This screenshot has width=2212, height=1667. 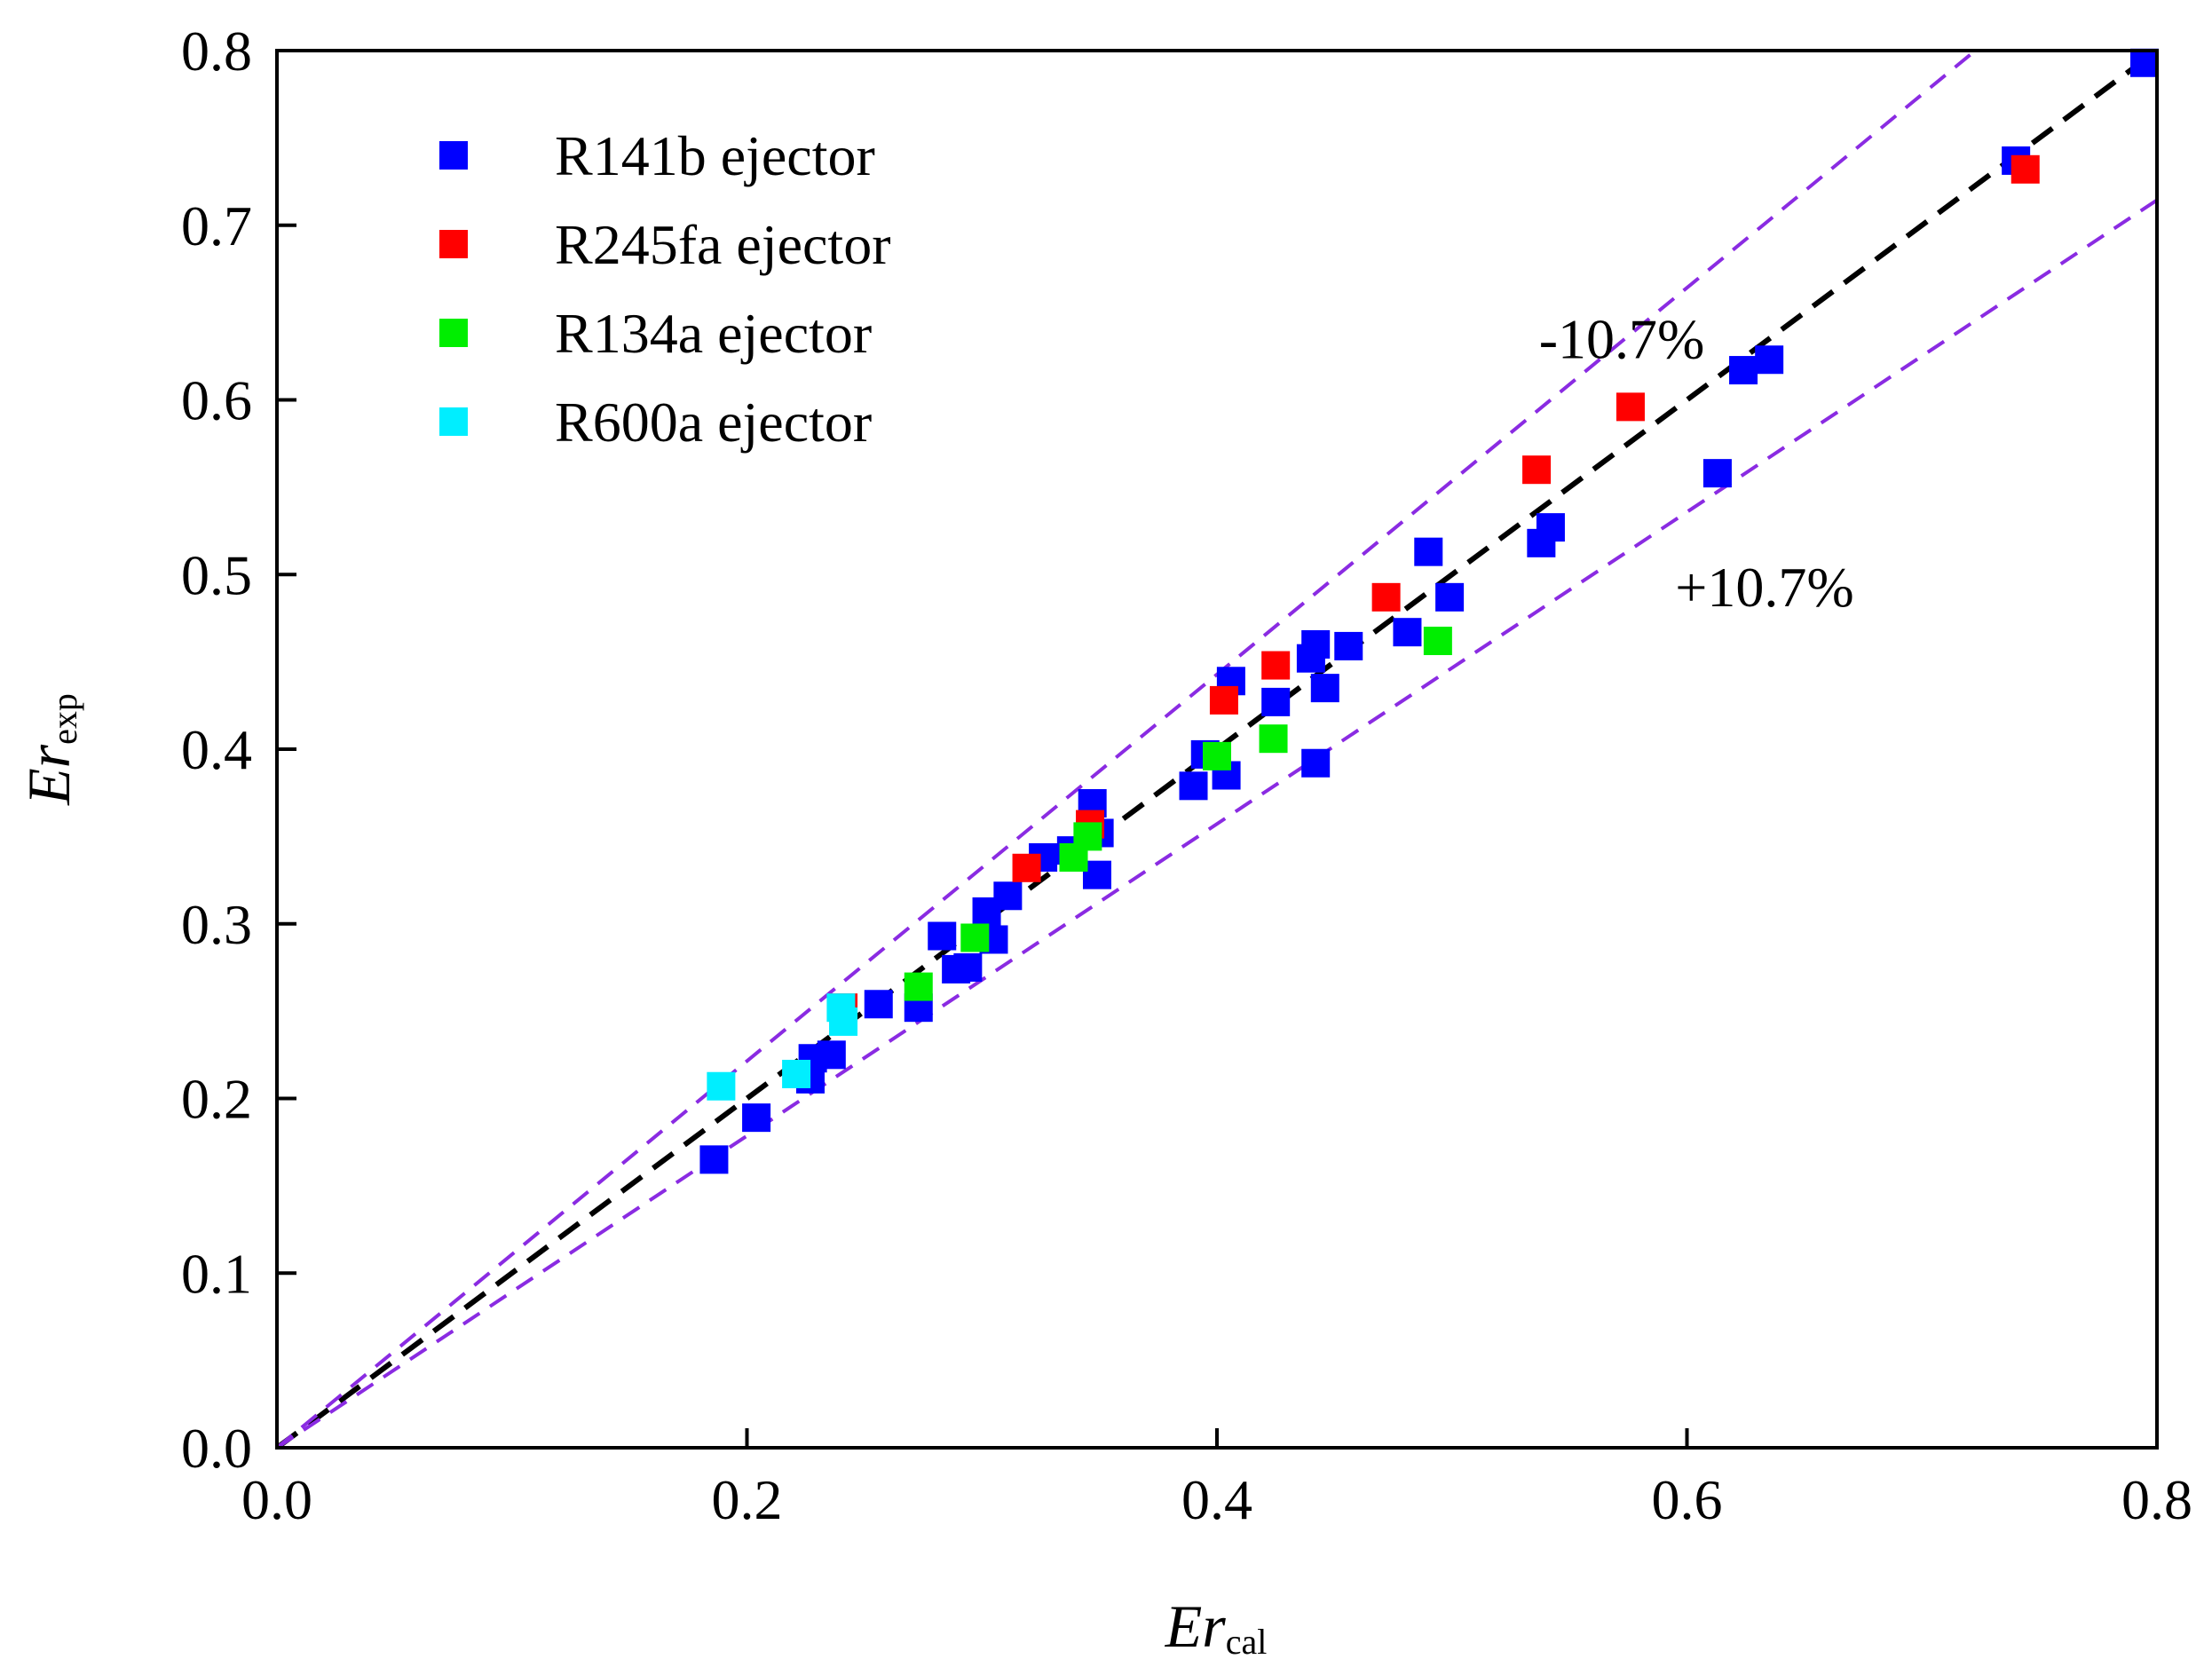 I want to click on x-axis-title-sub: cal, so click(x=1247, y=1642).